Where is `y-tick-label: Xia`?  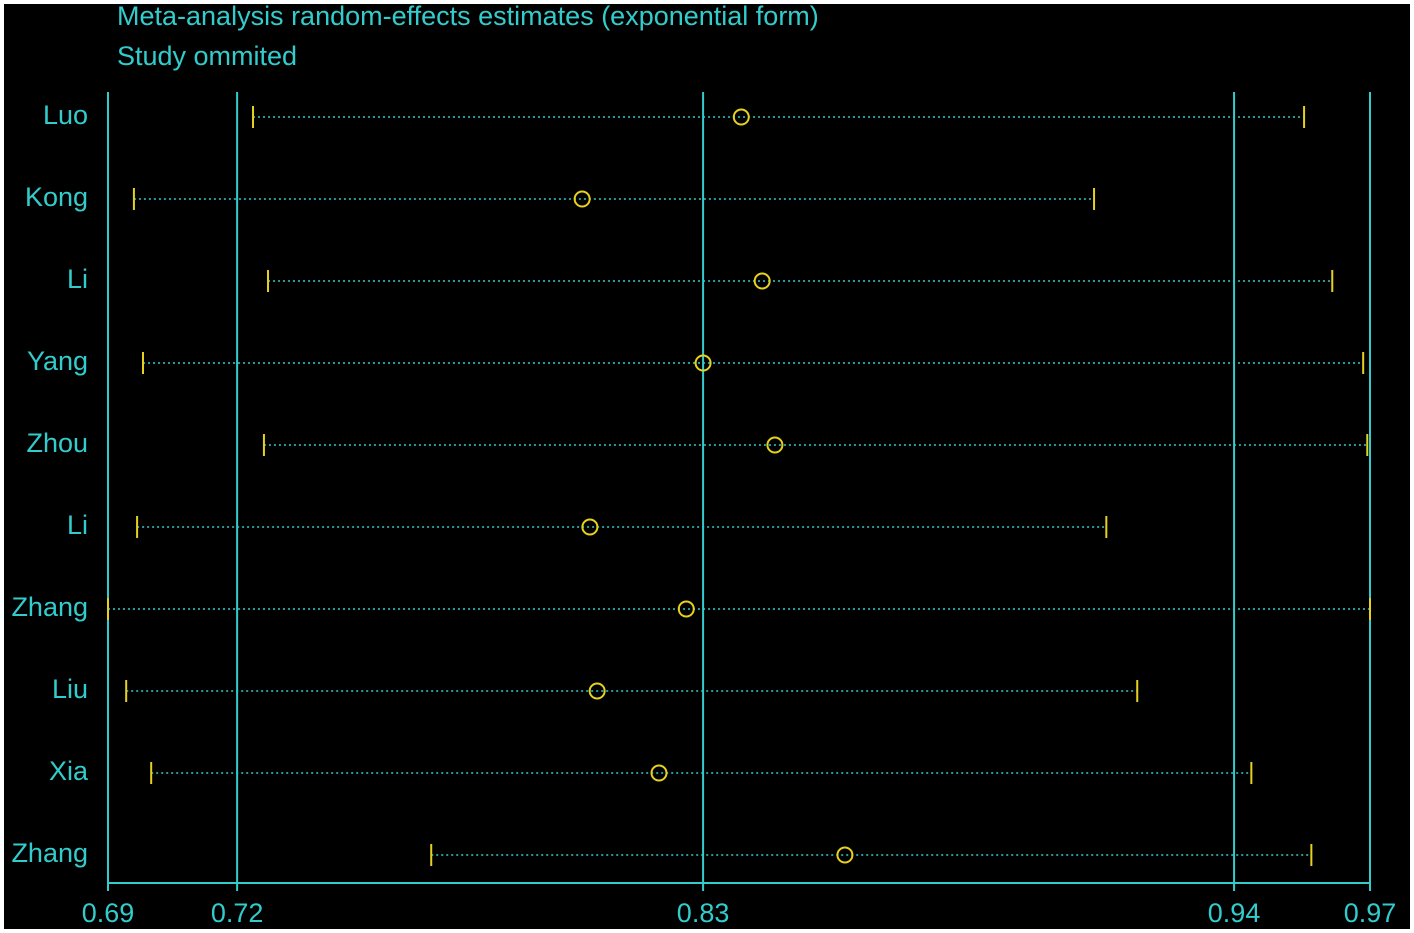 y-tick-label: Xia is located at coordinates (69, 771).